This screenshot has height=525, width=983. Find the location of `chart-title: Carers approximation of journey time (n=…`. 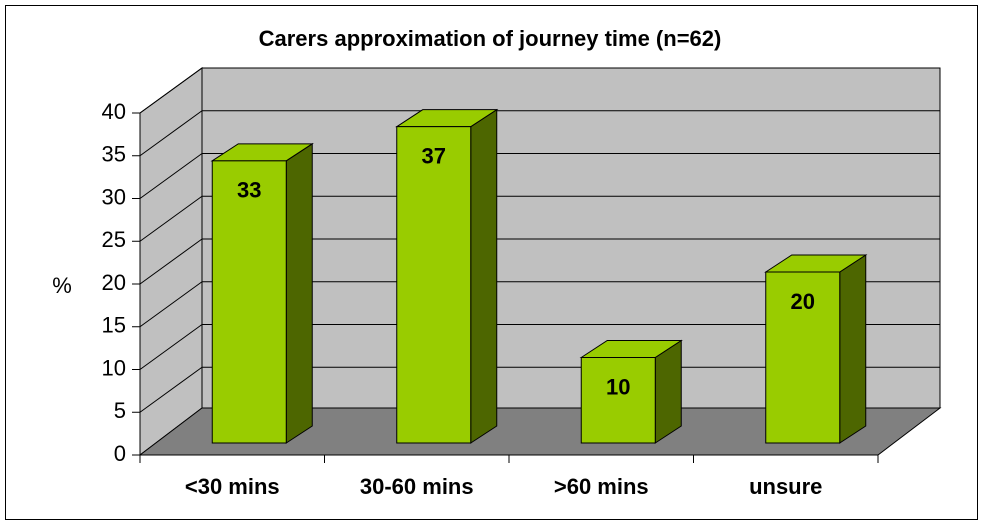

chart-title: Carers approximation of journey time (n=… is located at coordinates (490, 38).